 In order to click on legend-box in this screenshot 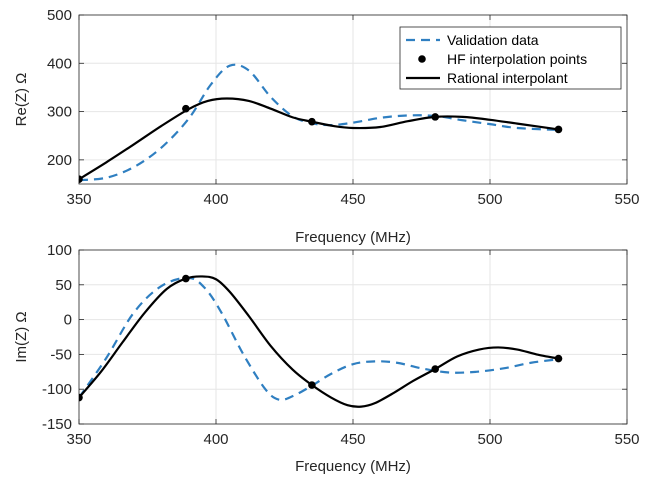, I will do `click(510, 58)`.